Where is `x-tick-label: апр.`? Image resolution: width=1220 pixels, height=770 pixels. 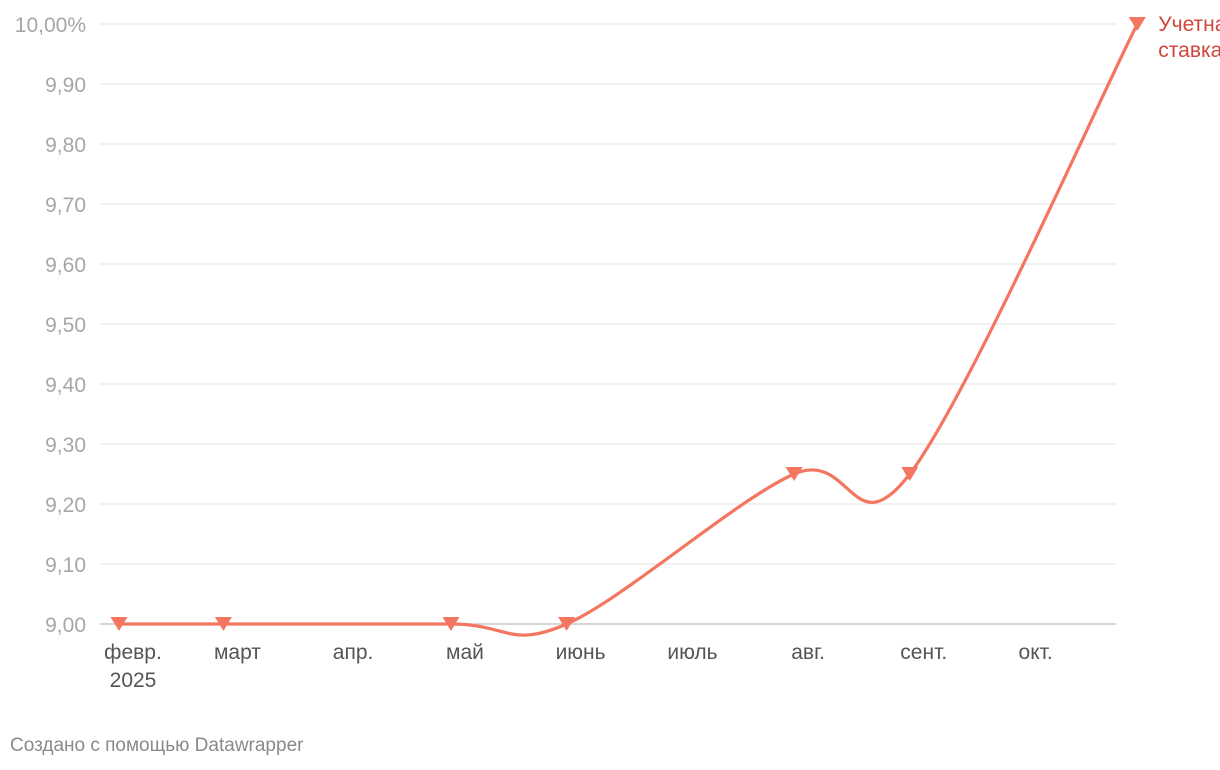
x-tick-label: апр. is located at coordinates (353, 652).